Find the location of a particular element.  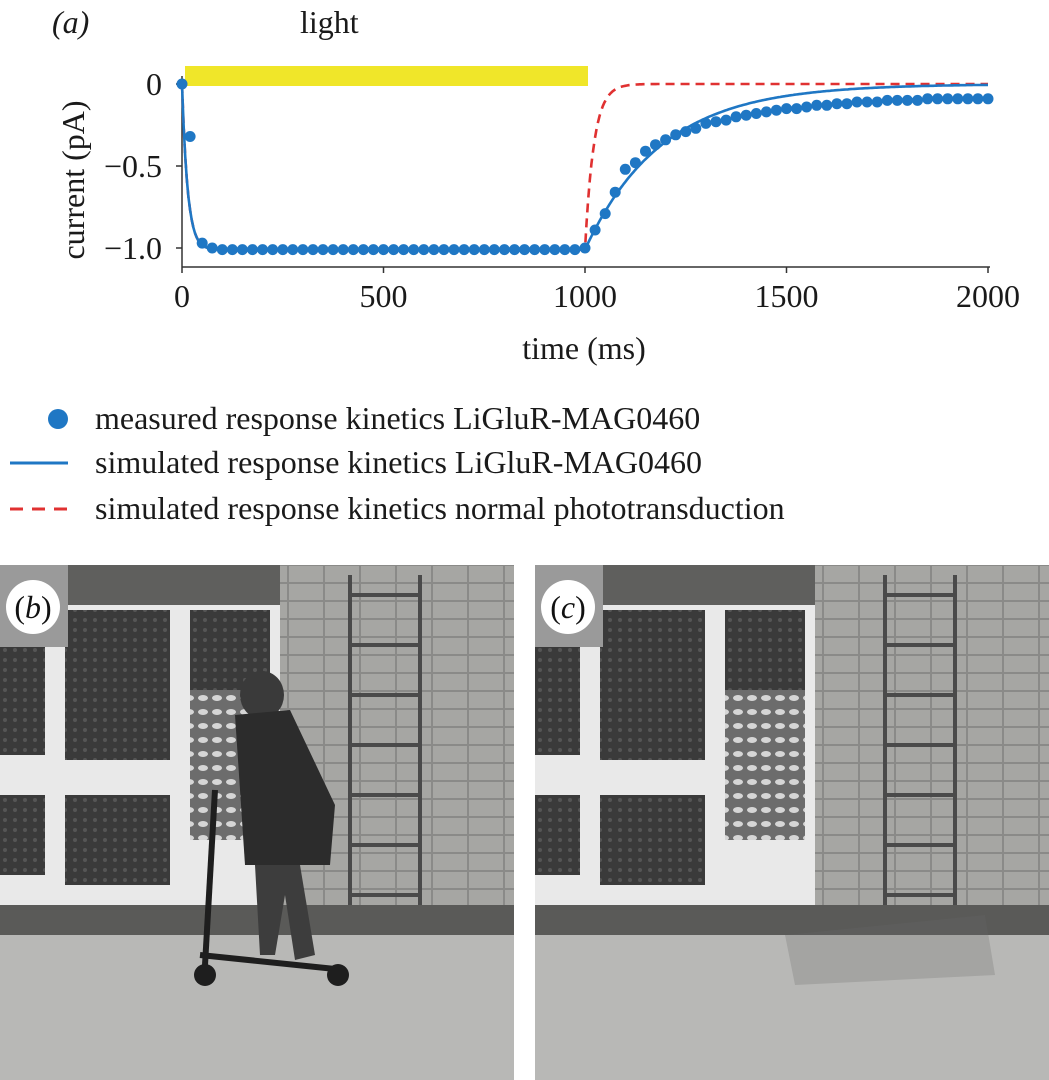

series-line-normal-phototransduction is located at coordinates (584, 166).